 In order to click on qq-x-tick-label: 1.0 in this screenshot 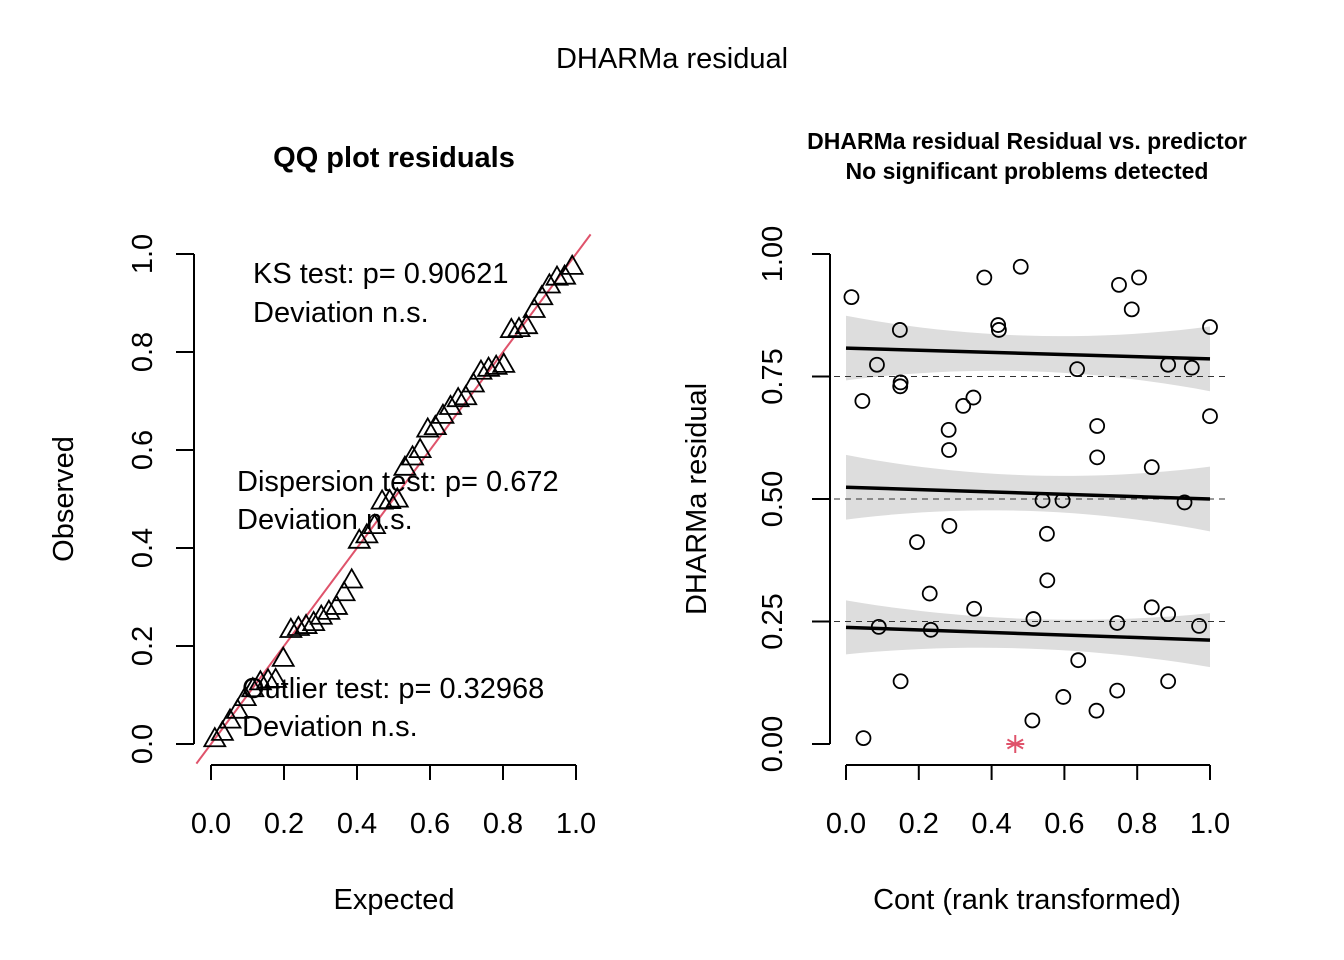, I will do `click(576, 824)`.